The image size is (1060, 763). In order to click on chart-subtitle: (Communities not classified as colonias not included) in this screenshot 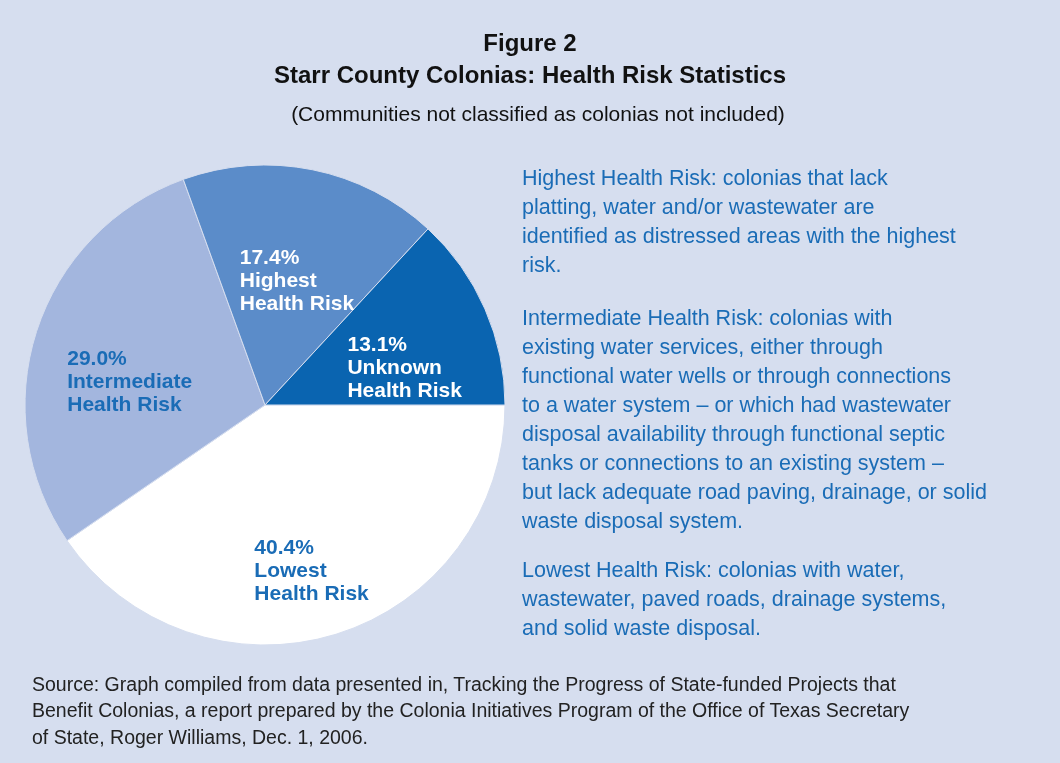, I will do `click(538, 113)`.